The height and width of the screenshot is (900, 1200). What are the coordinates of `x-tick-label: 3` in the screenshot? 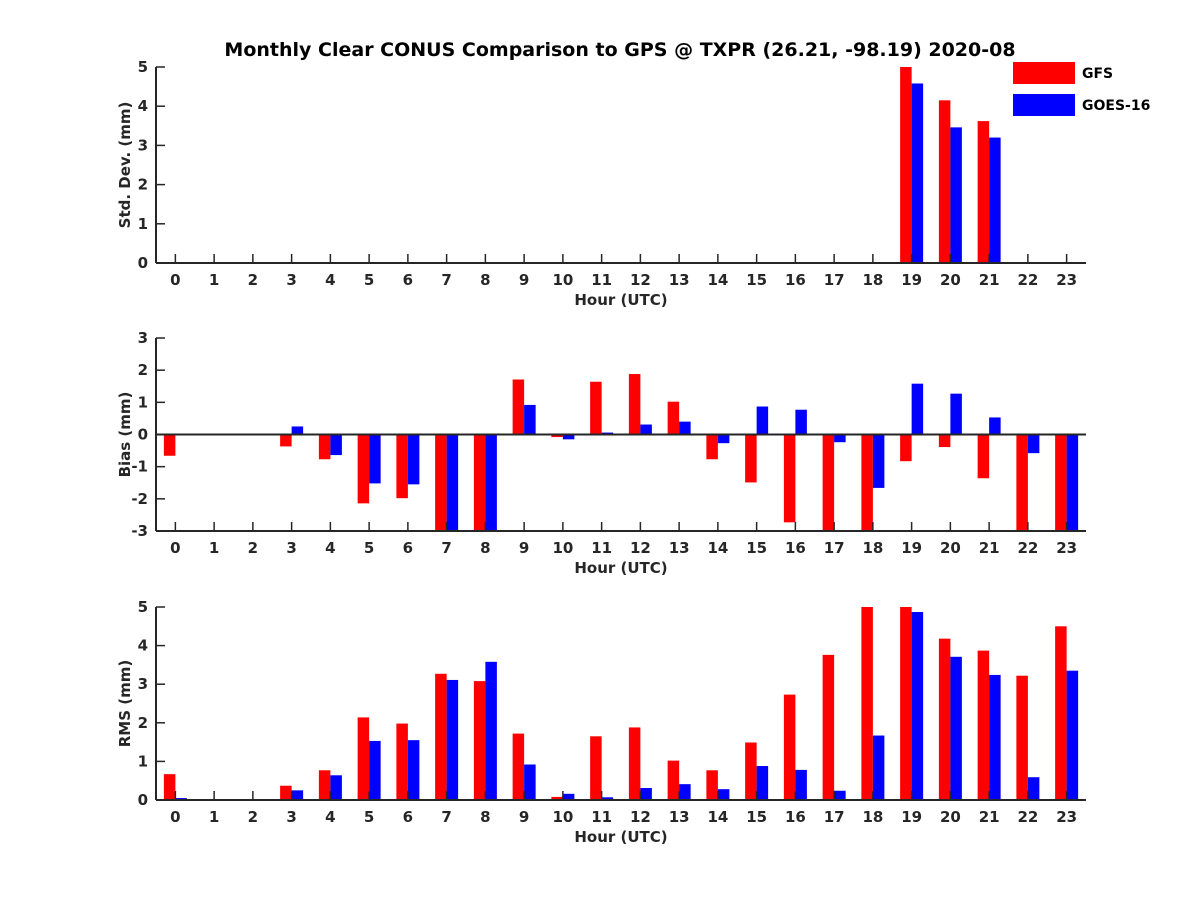 It's located at (291, 817).